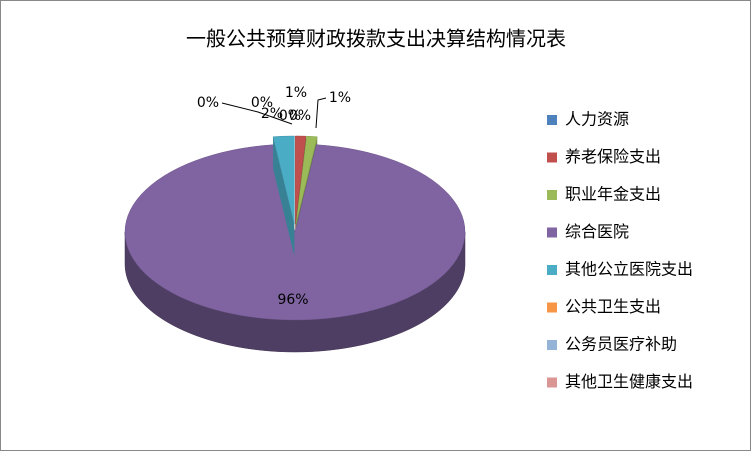 Image resolution: width=752 pixels, height=452 pixels. What do you see at coordinates (613, 194) in the screenshot?
I see `legend-label: 职业年金支出` at bounding box center [613, 194].